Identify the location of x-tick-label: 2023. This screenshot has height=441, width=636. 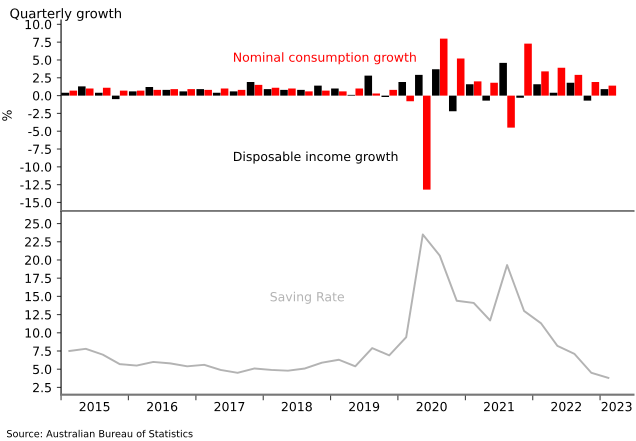
(617, 407).